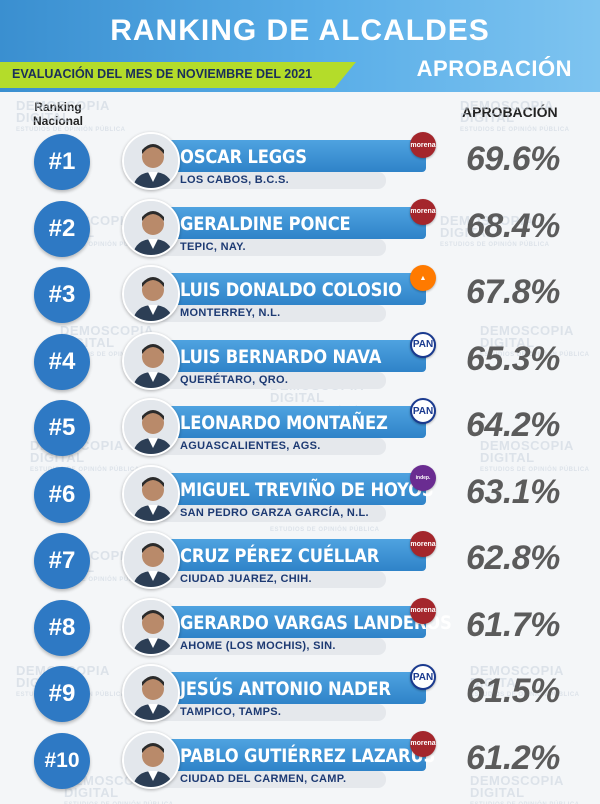 This screenshot has width=600, height=804. I want to click on city-bar: AGUASCALIENTES, AGS., so click(269, 446).